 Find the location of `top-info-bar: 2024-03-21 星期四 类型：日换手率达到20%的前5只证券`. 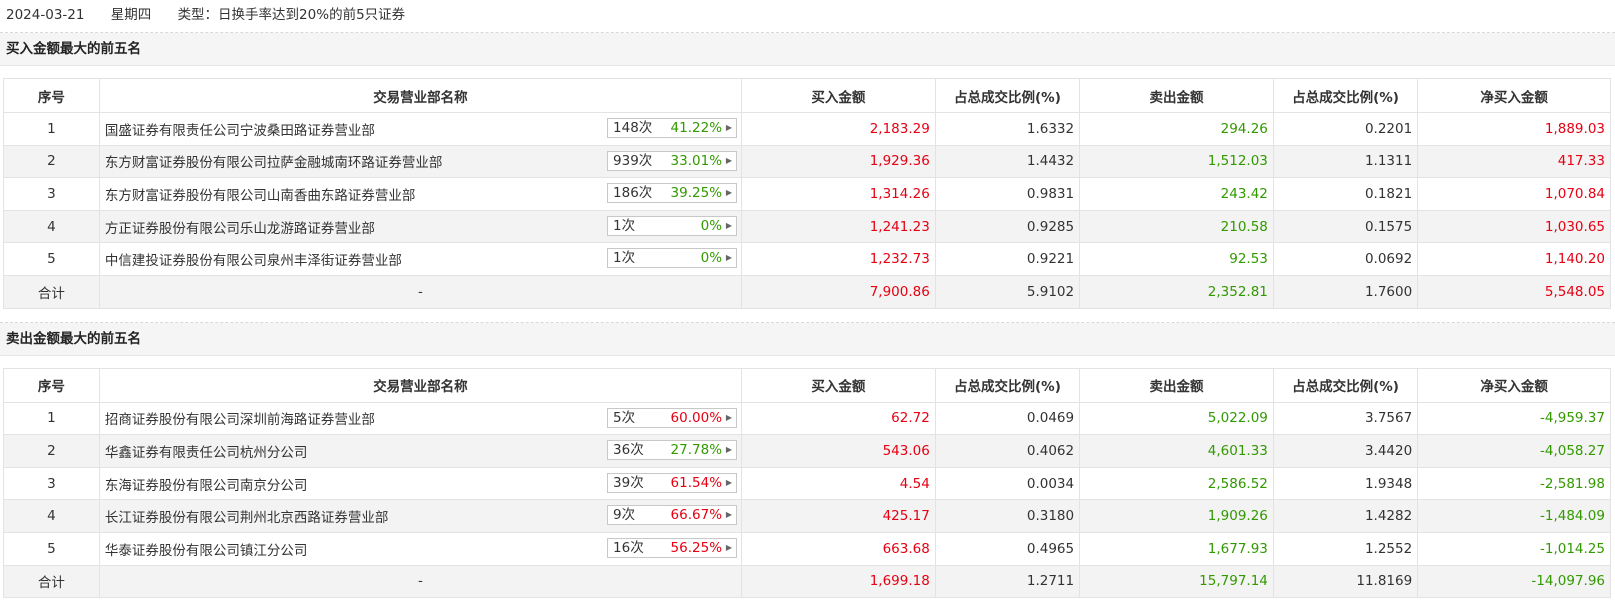

top-info-bar: 2024-03-21 星期四 类型：日换手率达到20%的前5只证券 is located at coordinates (807, 16).